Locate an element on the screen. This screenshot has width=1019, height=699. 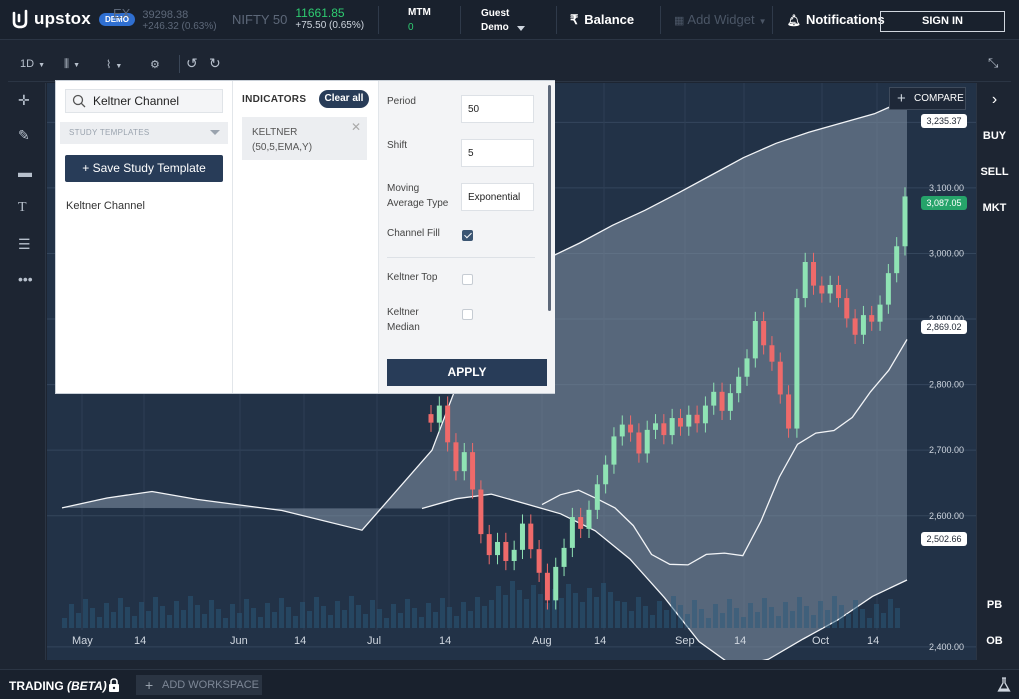
x-tick-label: Jun is located at coordinates (239, 641).